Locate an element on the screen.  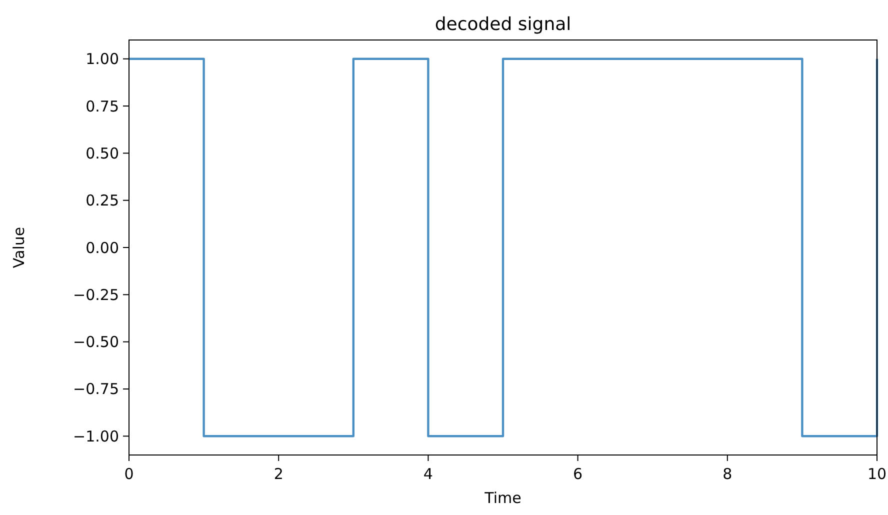
x-axis-title: Time is located at coordinates (503, 498).